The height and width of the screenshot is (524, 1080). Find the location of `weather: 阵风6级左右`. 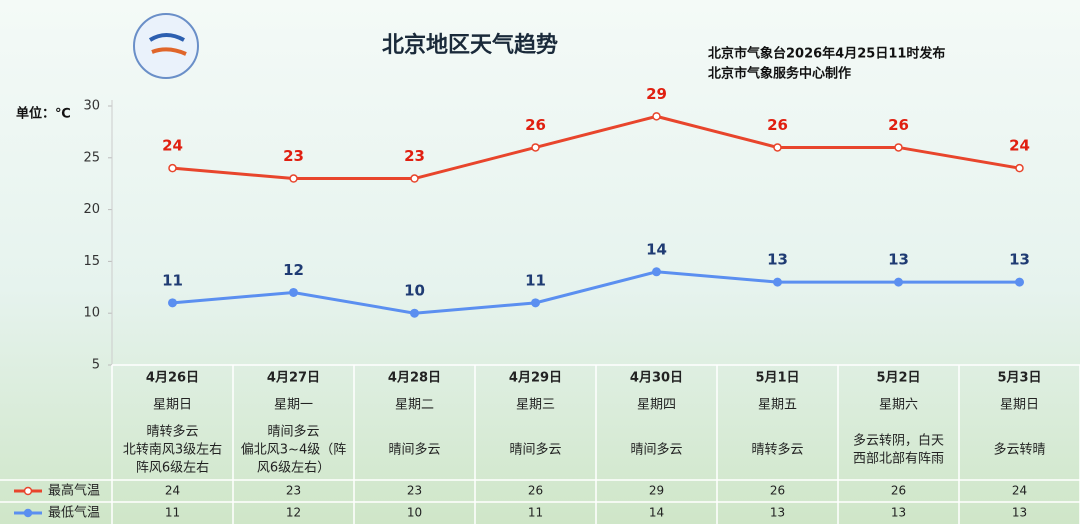

weather: 阵风6级左右 is located at coordinates (172, 468).